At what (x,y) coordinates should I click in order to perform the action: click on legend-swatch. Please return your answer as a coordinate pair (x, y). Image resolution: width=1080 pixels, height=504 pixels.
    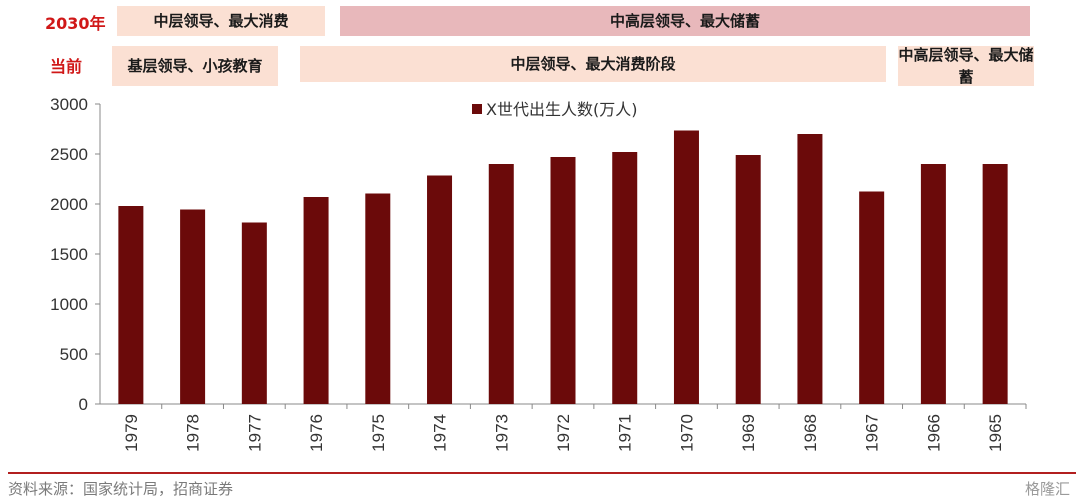
    Looking at the image, I should click on (477, 109).